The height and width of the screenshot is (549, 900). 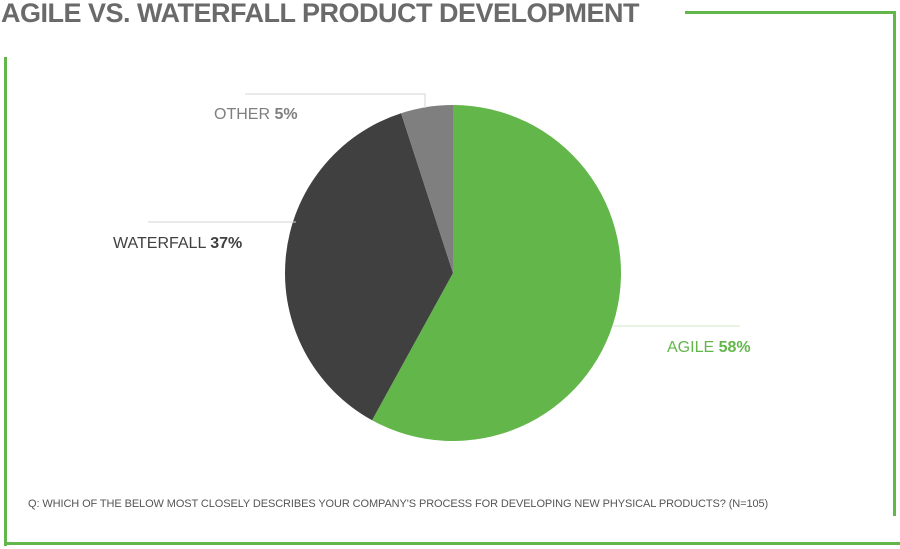 What do you see at coordinates (320, 14) in the screenshot?
I see `chart-title: AGILE VS. WATERFALL PRODUCT DEVELOPMENT` at bounding box center [320, 14].